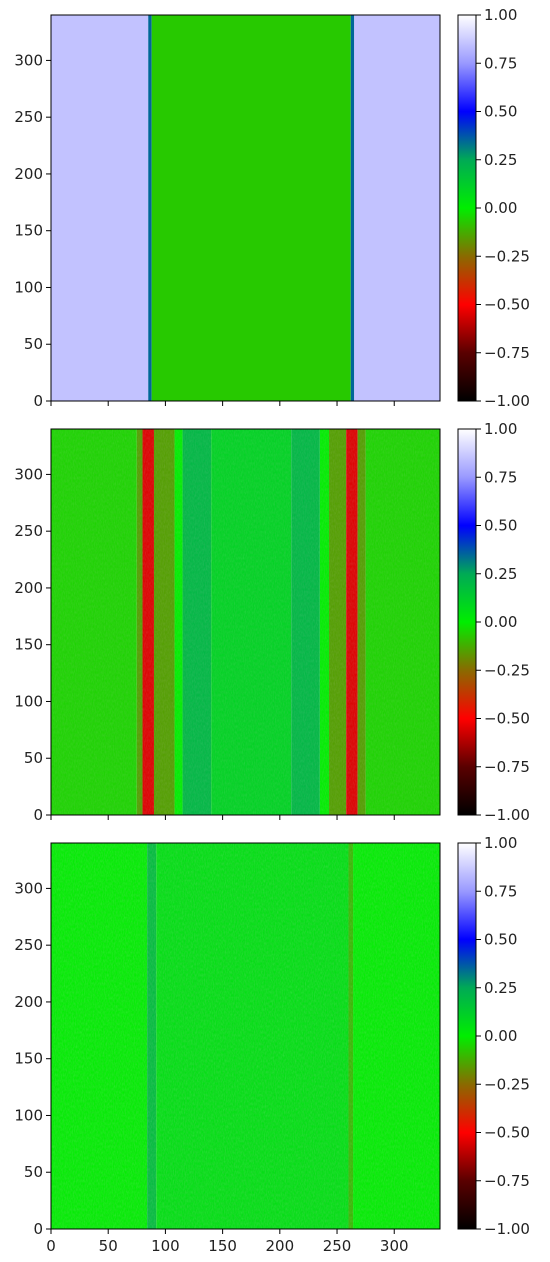 The image size is (550, 1262). Describe the element at coordinates (51, 1246) in the screenshot. I see `x-tick-label: 0` at that location.